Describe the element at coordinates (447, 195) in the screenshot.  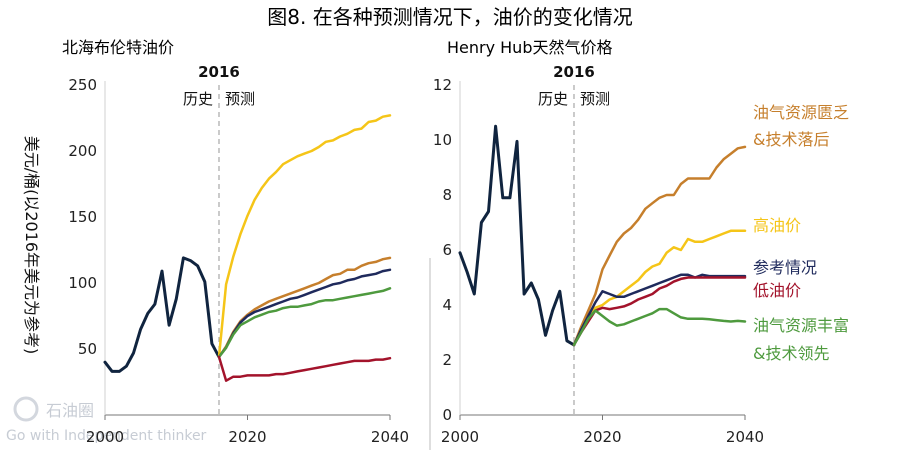
I see `y-tick-label: 8` at that location.